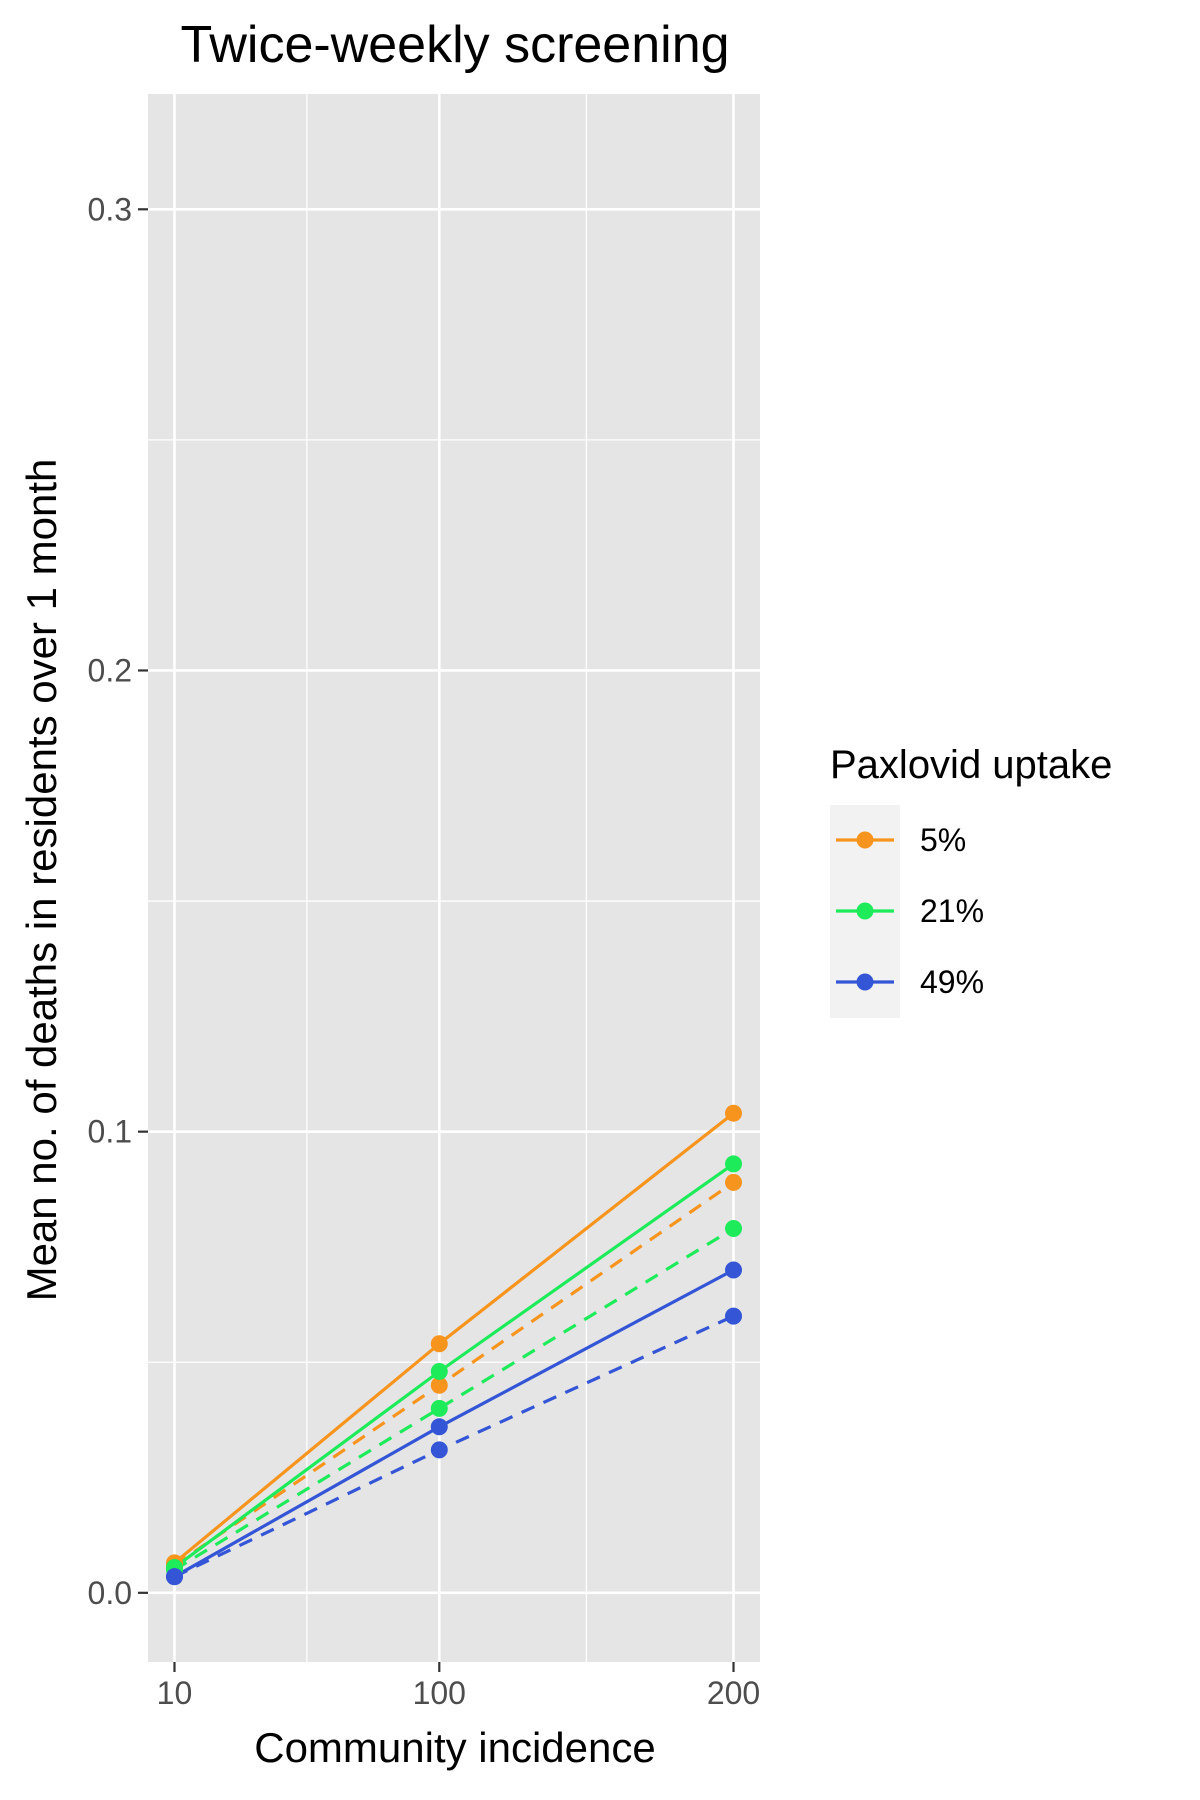 Image resolution: width=1200 pixels, height=1800 pixels. What do you see at coordinates (110, 209) in the screenshot?
I see `y-tick-label: 0.3` at bounding box center [110, 209].